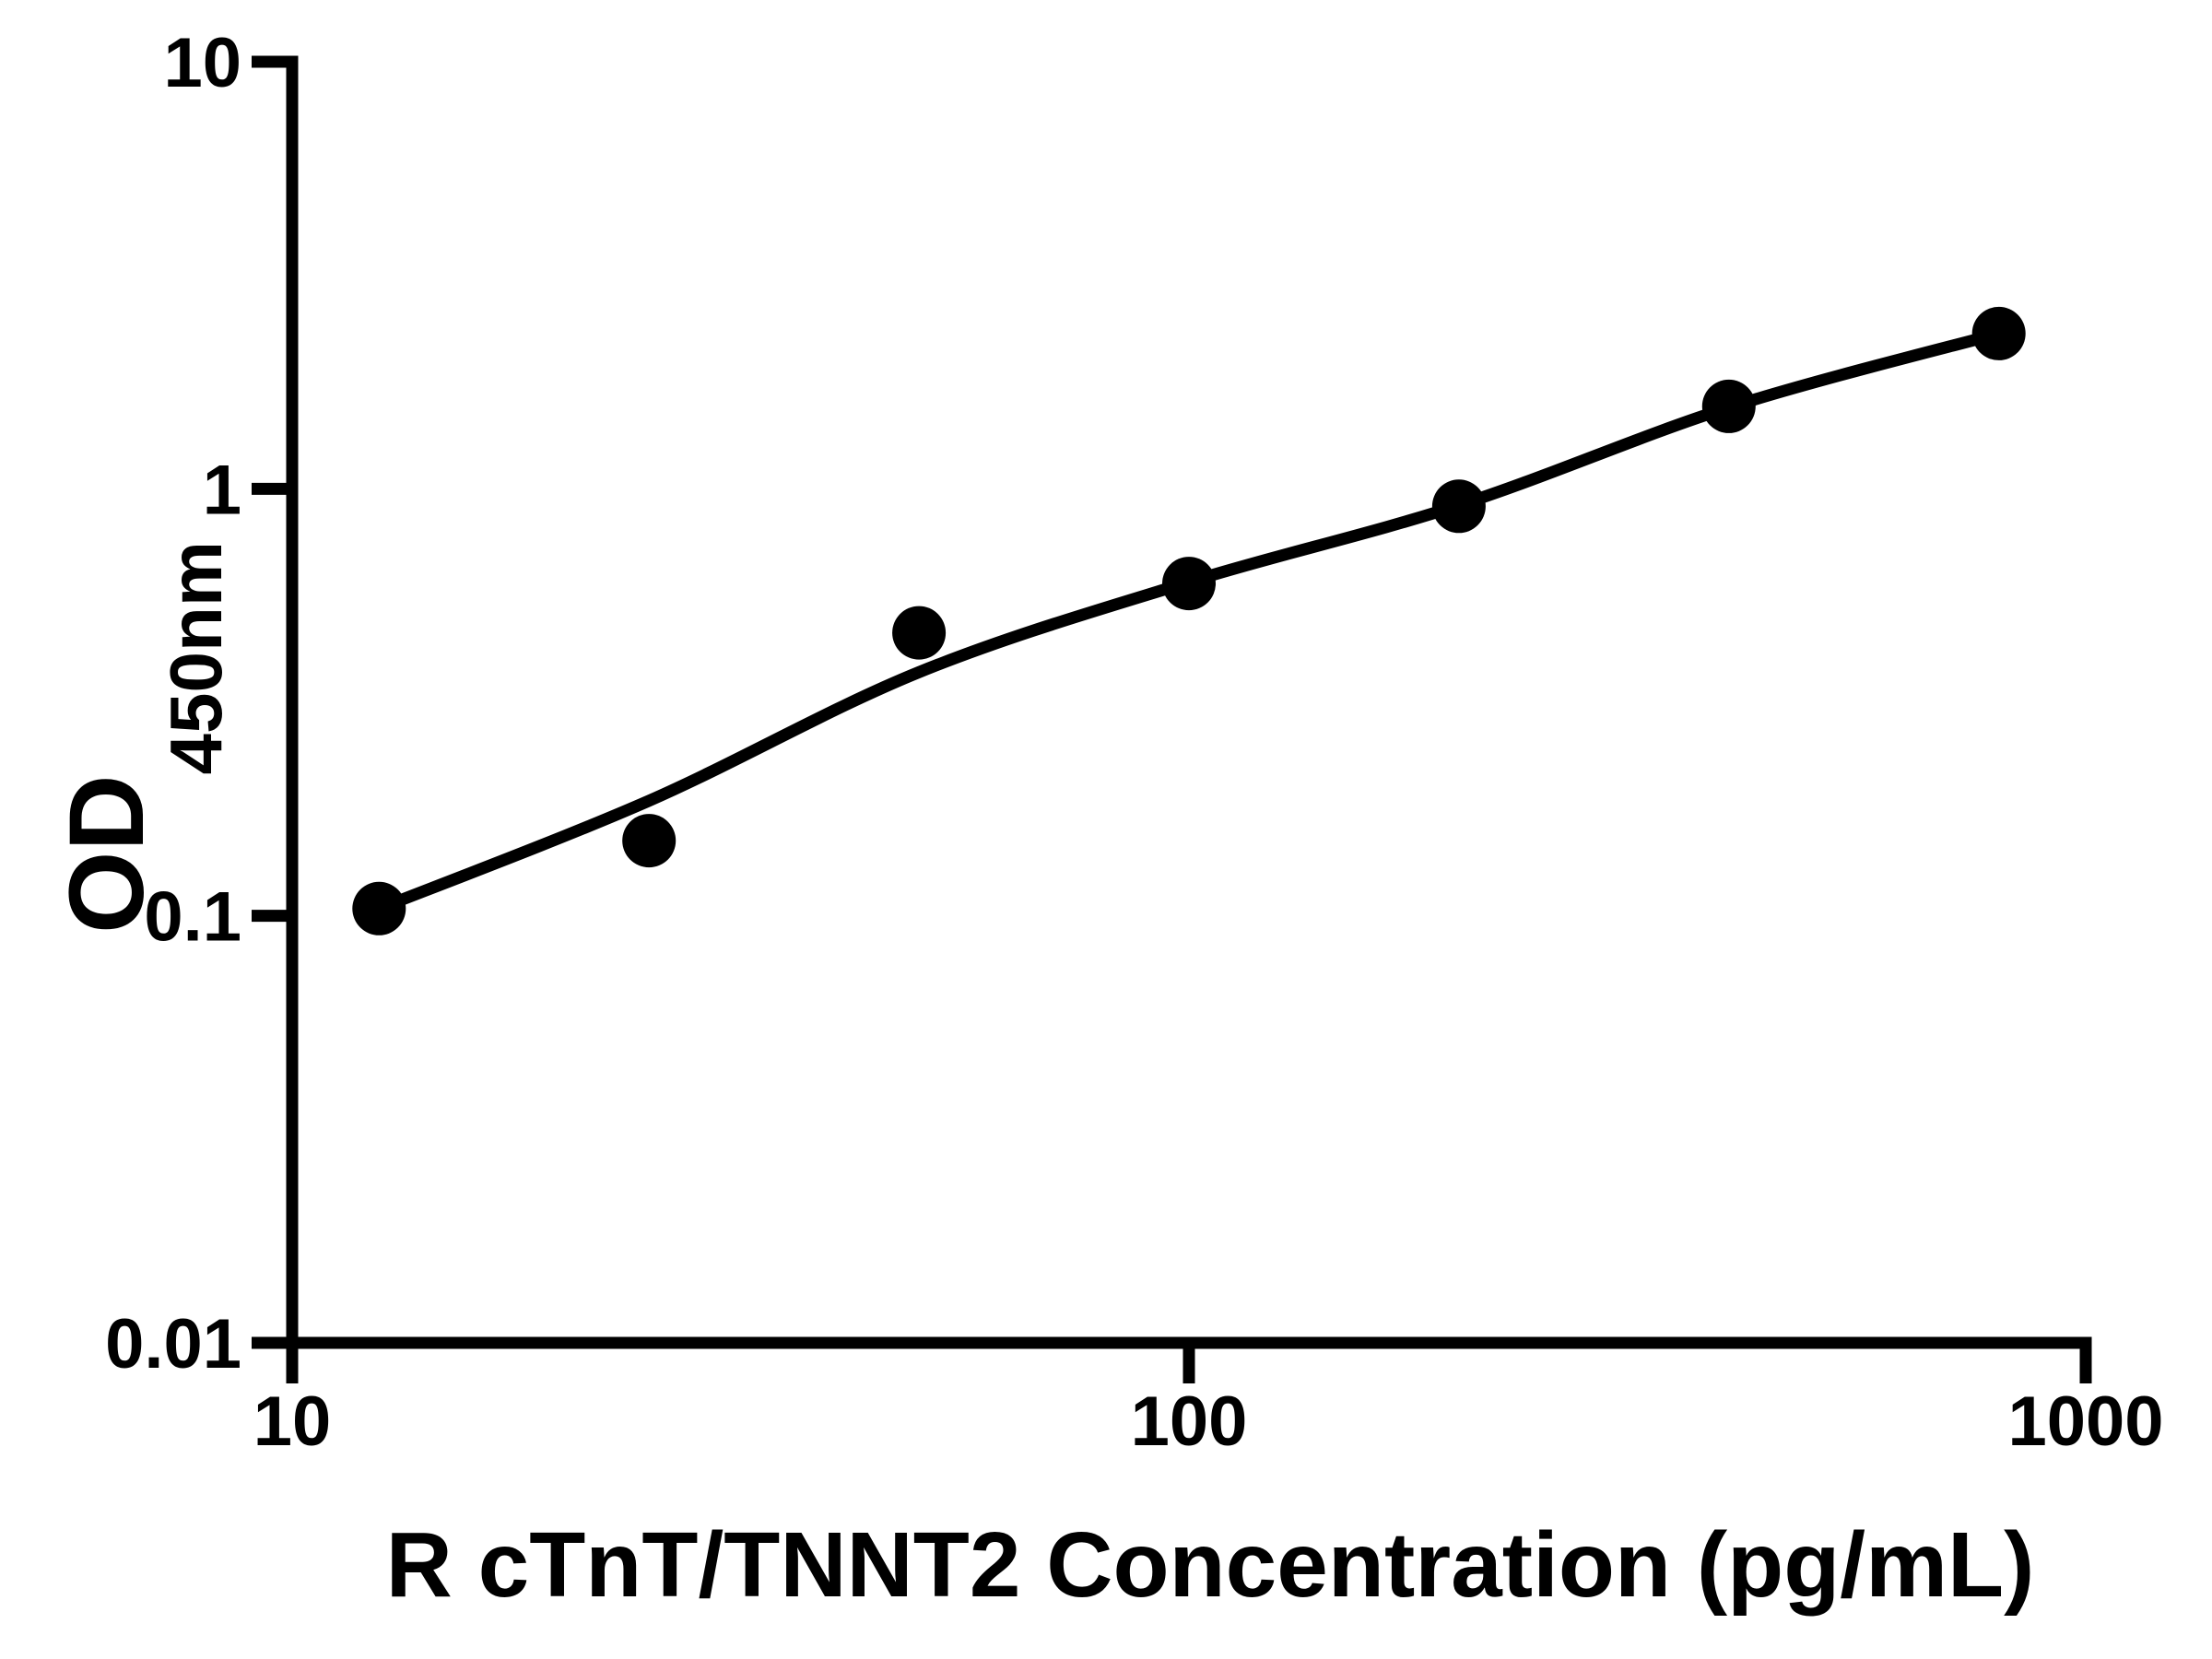 The width and height of the screenshot is (2212, 1659). I want to click on x-tick-label-100: 100, so click(1189, 1421).